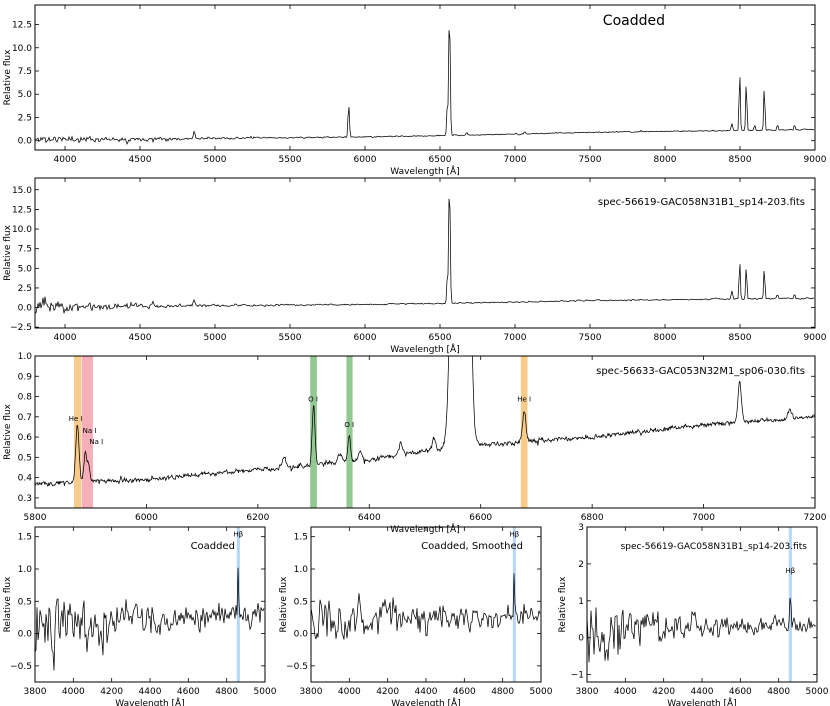  Describe the element at coordinates (226, 692) in the screenshot. I see `xtick-label-p4-5: 4800` at that location.